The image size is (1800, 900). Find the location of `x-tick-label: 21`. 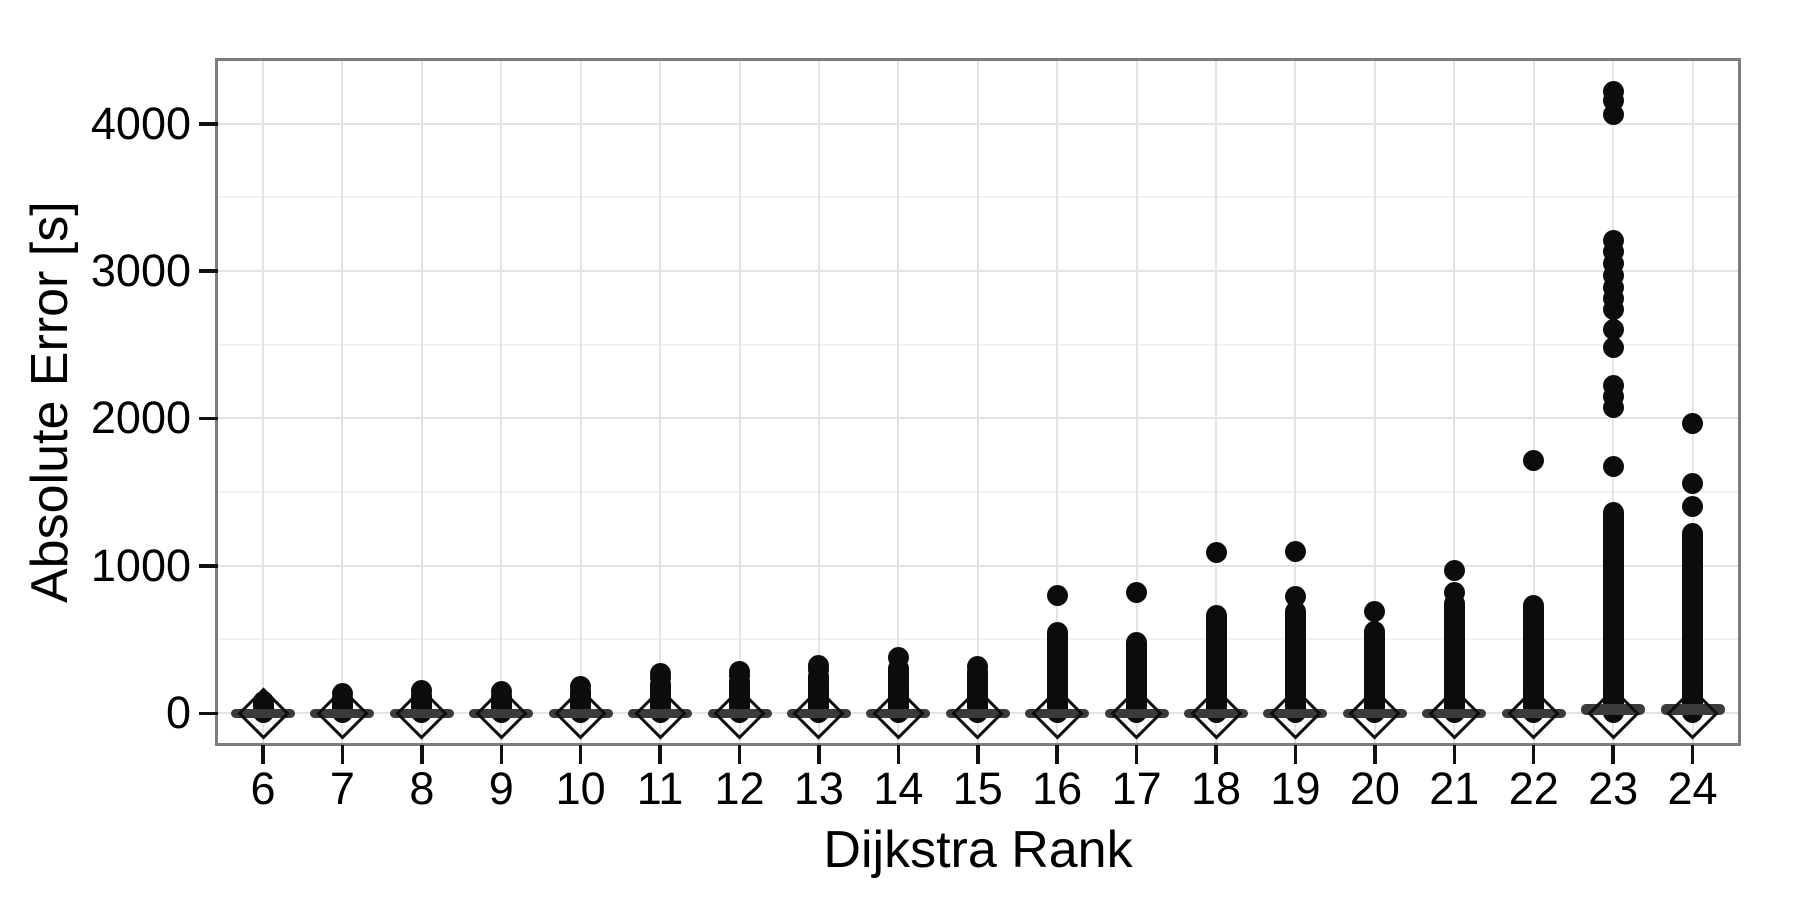

x-tick-label: 21 is located at coordinates (1454, 788).